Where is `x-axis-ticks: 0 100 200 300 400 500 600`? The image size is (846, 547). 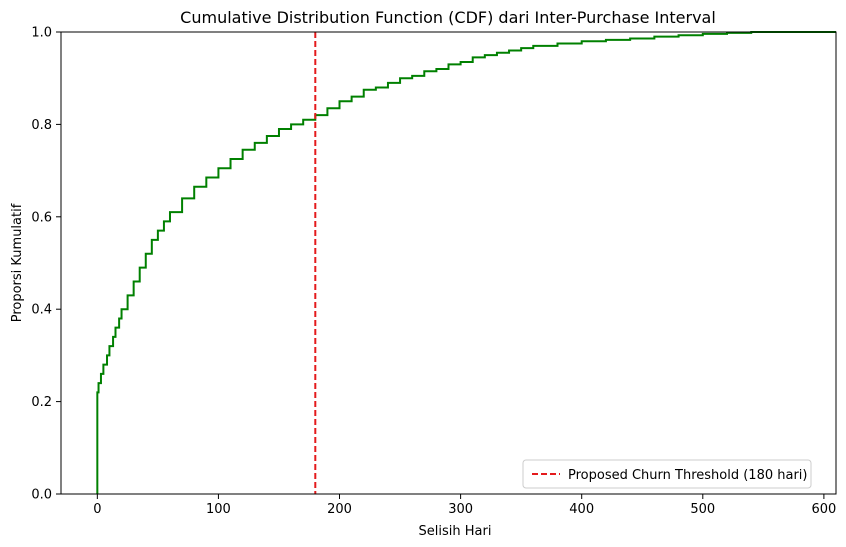 x-axis-ticks: 0 100 200 300 400 500 600 is located at coordinates (464, 505).